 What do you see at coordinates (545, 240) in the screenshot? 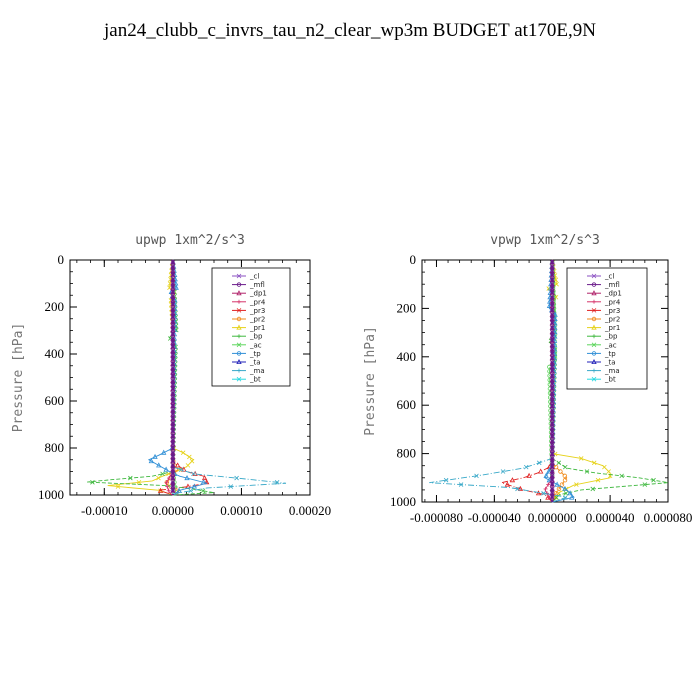
I see `chart-title: vpwp 1xm^2/s^3` at bounding box center [545, 240].